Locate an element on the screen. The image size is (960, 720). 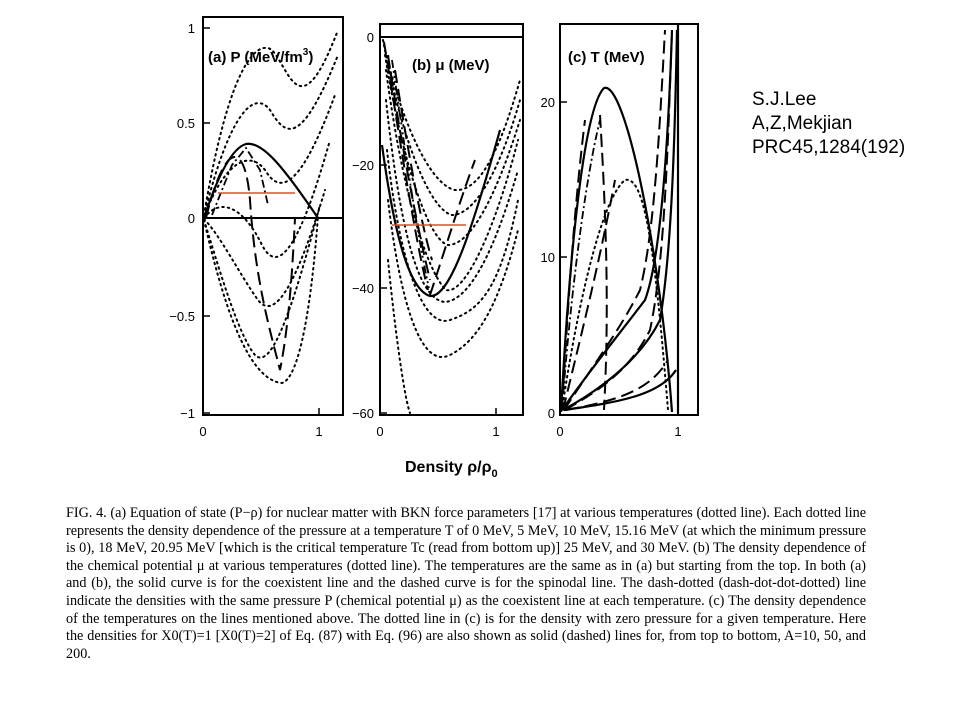
panel-a: (a) P (MeV/fm3) 1 0.5 0 −0.5 −1 0 1 is located at coordinates (256, 227).